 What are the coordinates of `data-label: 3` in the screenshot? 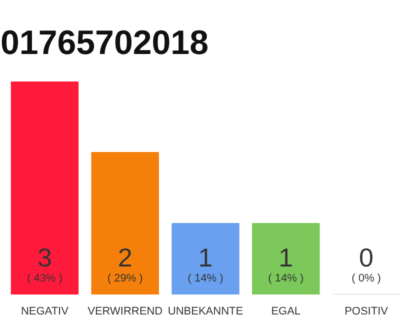 It's located at (44, 257).